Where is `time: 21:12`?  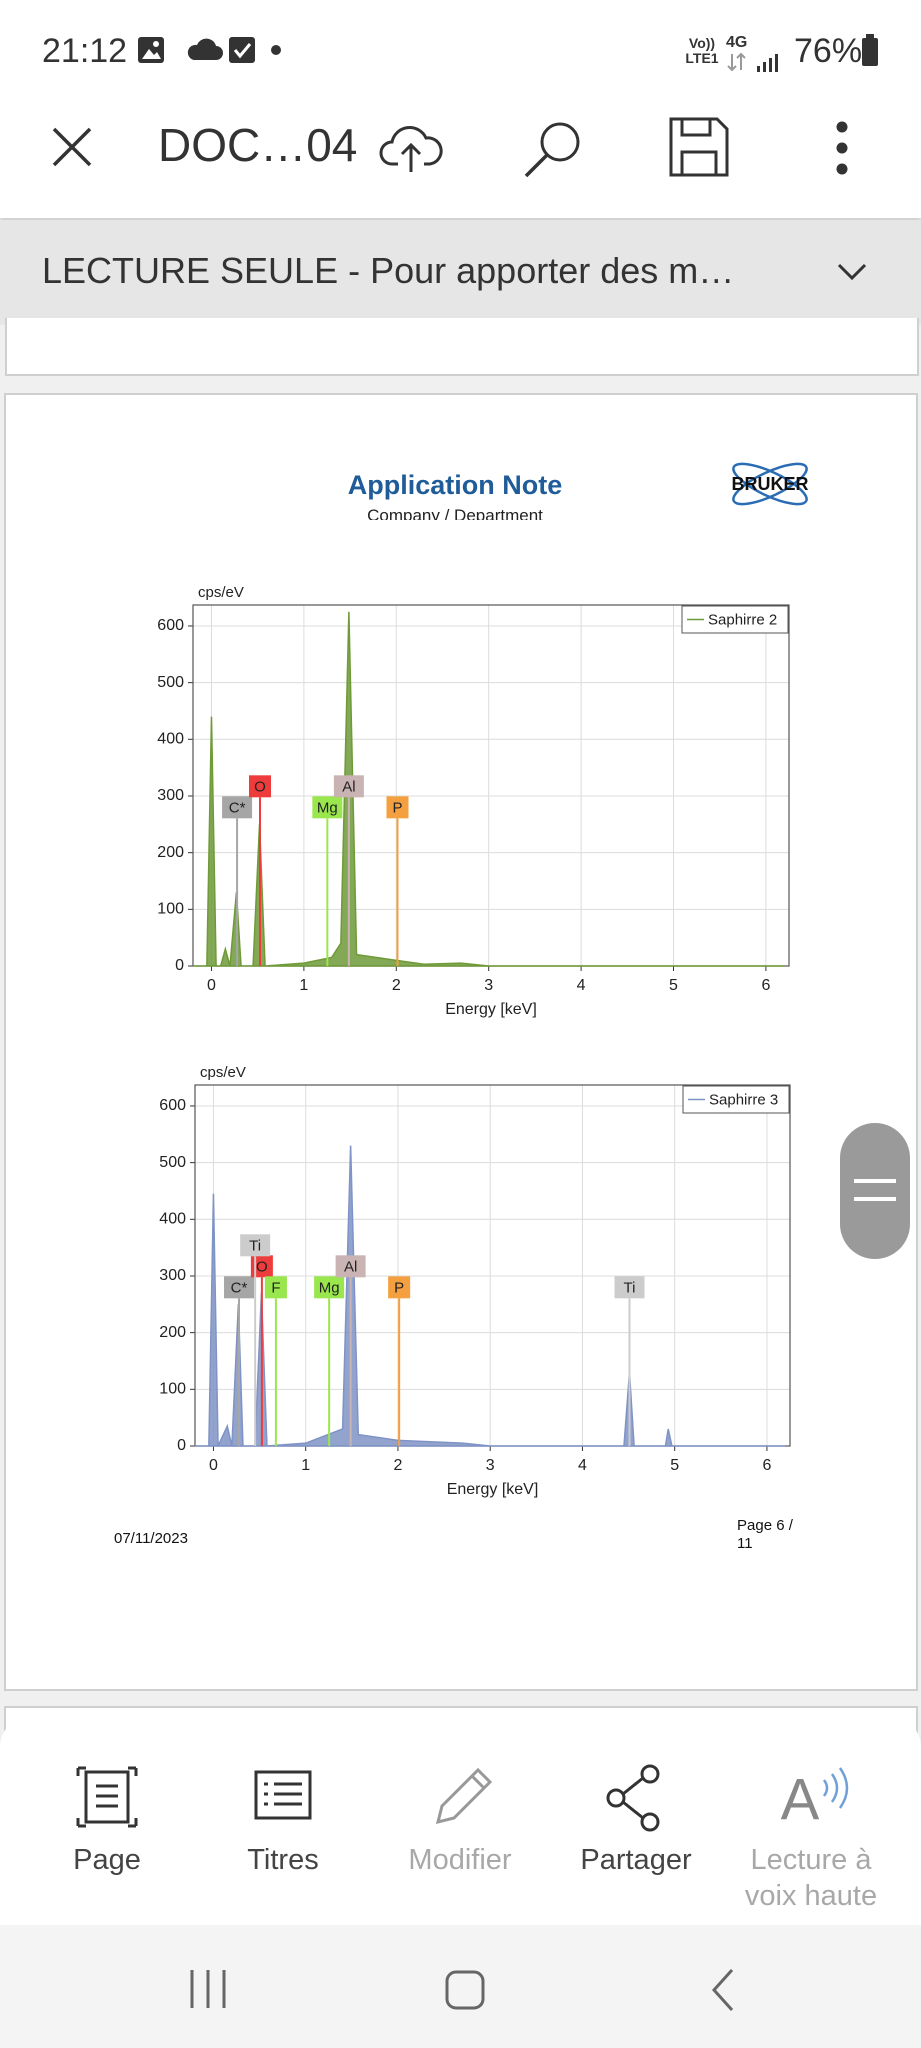
time: 21:12 is located at coordinates (85, 51).